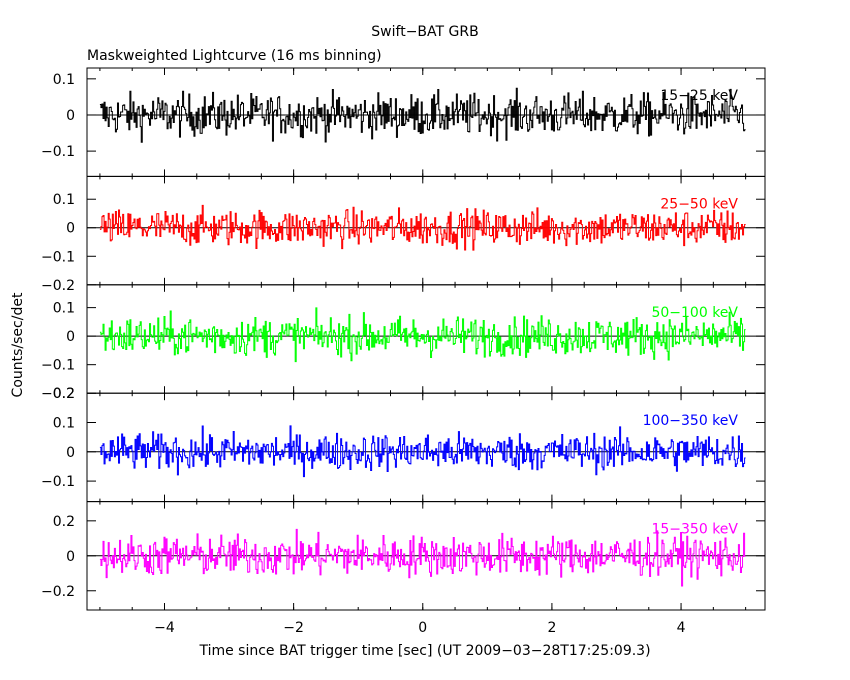 The height and width of the screenshot is (680, 850). I want to click on panel-2: −0.2 −0.1 0 0.1 25−50 keV, so click(403, 234).